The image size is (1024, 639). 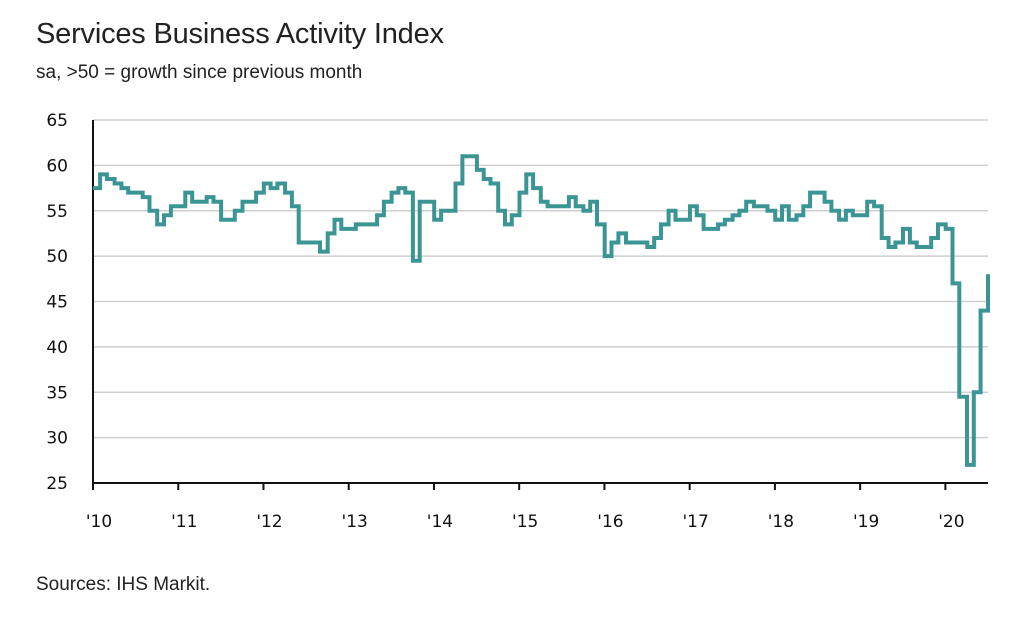 What do you see at coordinates (57, 166) in the screenshot?
I see `y-tick-label: 60` at bounding box center [57, 166].